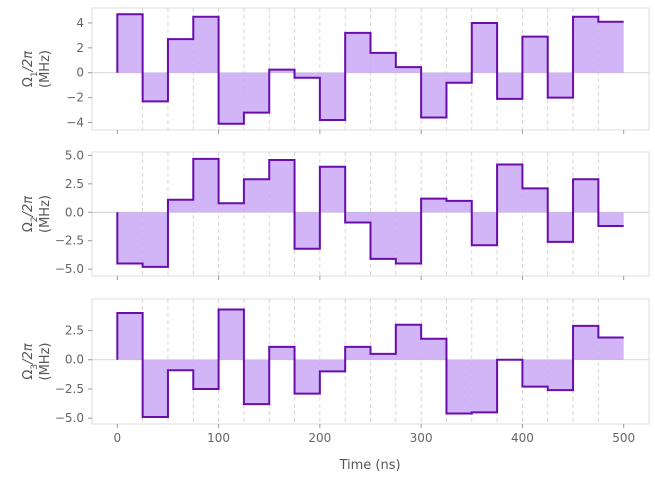  What do you see at coordinates (319, 438) in the screenshot?
I see `x-tick-label: 200` at bounding box center [319, 438].